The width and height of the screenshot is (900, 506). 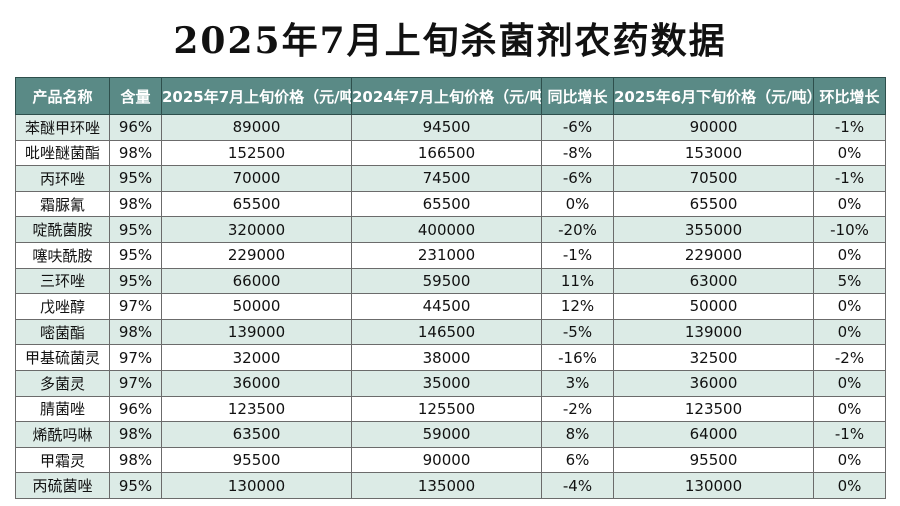 I want to click on product-name-cell: 噻呋酰胺, so click(x=62, y=255).